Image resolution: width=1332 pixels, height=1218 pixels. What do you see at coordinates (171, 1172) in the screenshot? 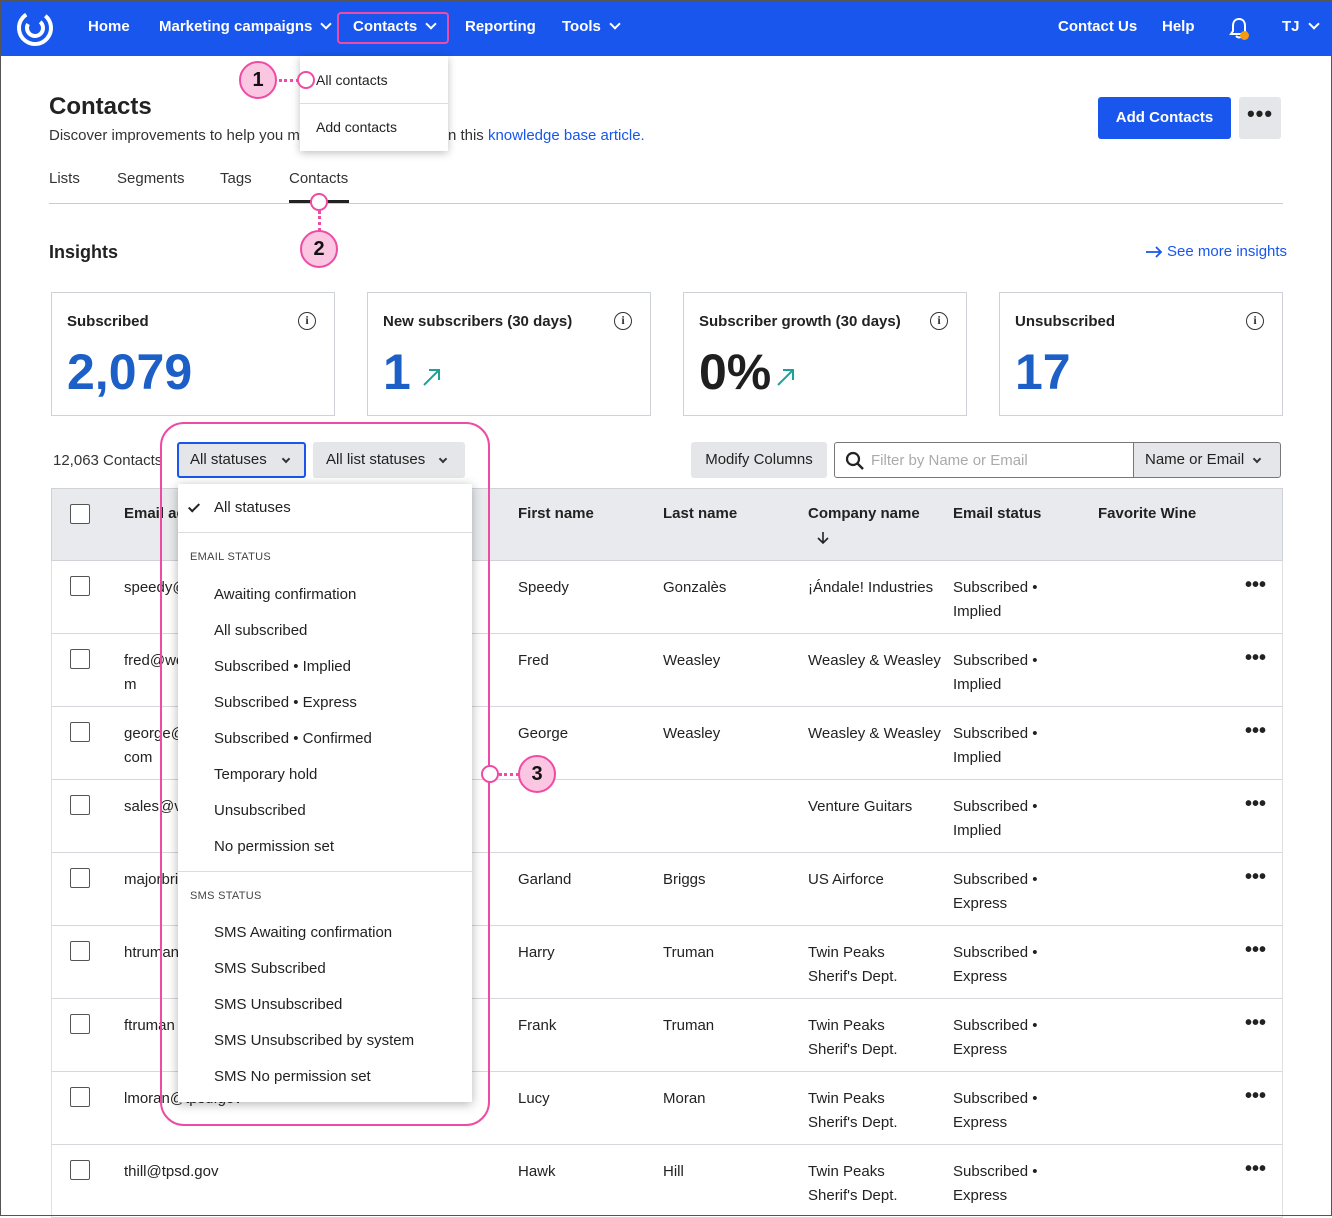
I see `cell-email: thill@tpsd.gov` at bounding box center [171, 1172].